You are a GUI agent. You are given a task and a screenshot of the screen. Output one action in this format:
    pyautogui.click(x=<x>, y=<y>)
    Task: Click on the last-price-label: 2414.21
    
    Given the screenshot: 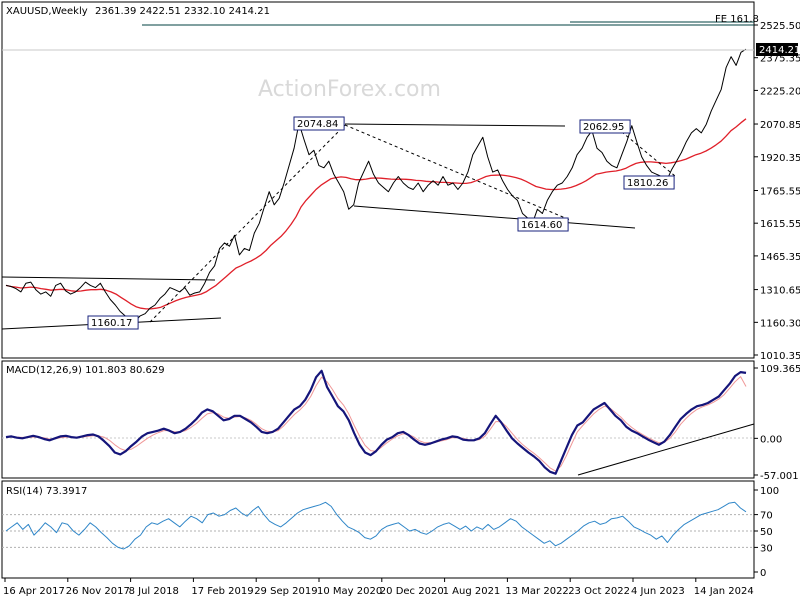 What is the action you would take?
    pyautogui.click(x=779, y=50)
    